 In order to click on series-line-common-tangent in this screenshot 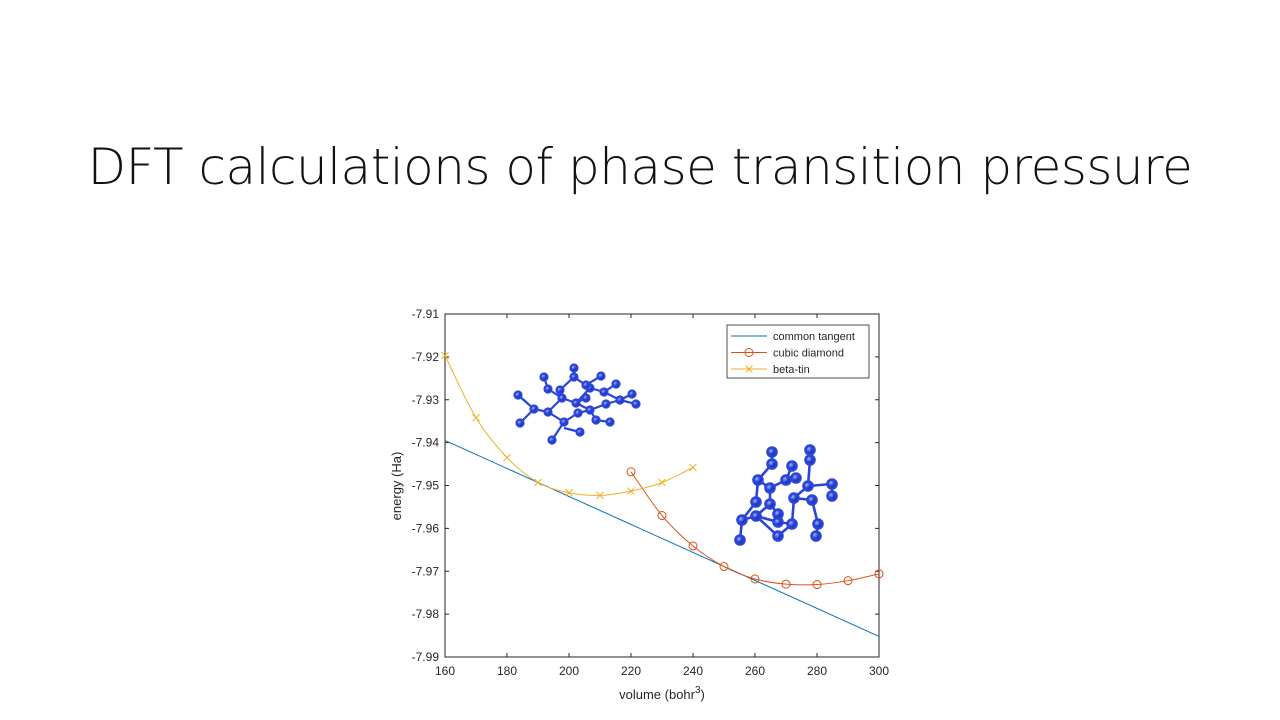, I will do `click(662, 538)`.